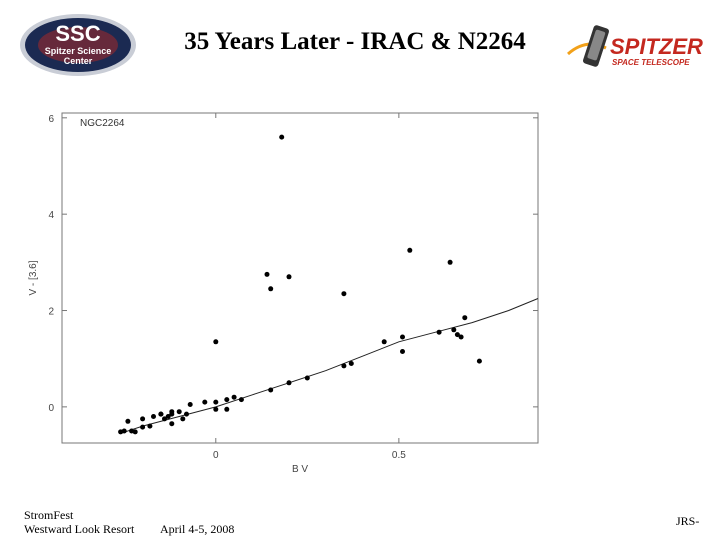  I want to click on ssc-logo-glow, so click(78, 45).